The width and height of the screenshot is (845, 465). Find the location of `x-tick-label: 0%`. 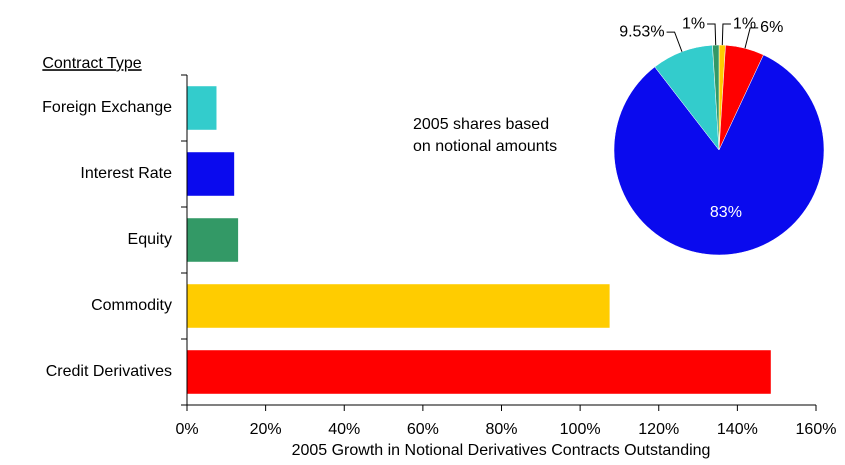

x-tick-label: 0% is located at coordinates (186, 429).